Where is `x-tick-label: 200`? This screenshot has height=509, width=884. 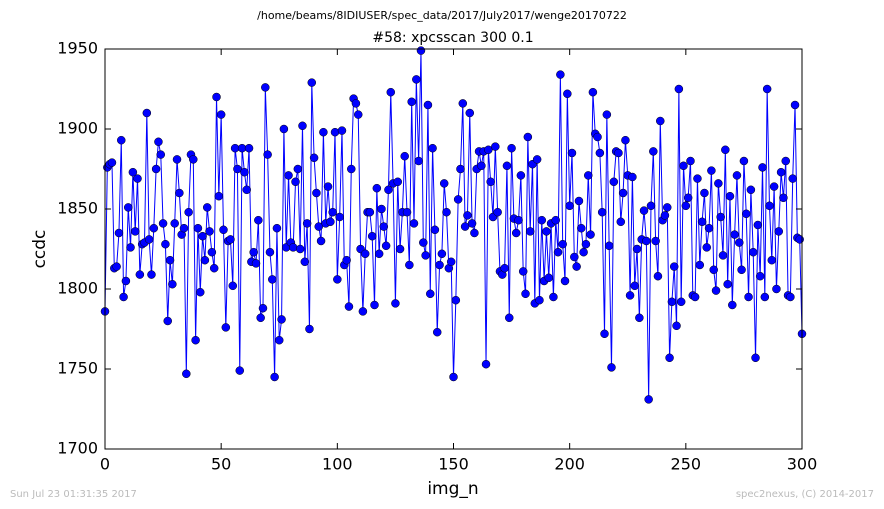
x-tick-label: 200 is located at coordinates (569, 464).